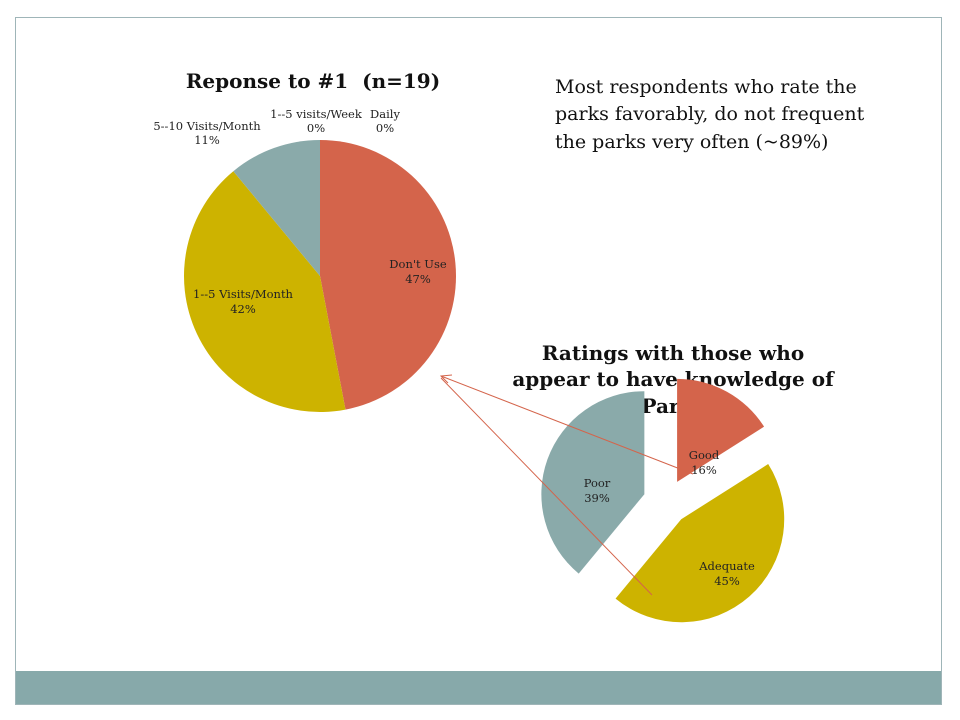 The image size is (960, 720). Describe the element at coordinates (669, 518) in the screenshot. I see `chart2-labels: Good 16% Adequate 45% Poor 39%` at that location.